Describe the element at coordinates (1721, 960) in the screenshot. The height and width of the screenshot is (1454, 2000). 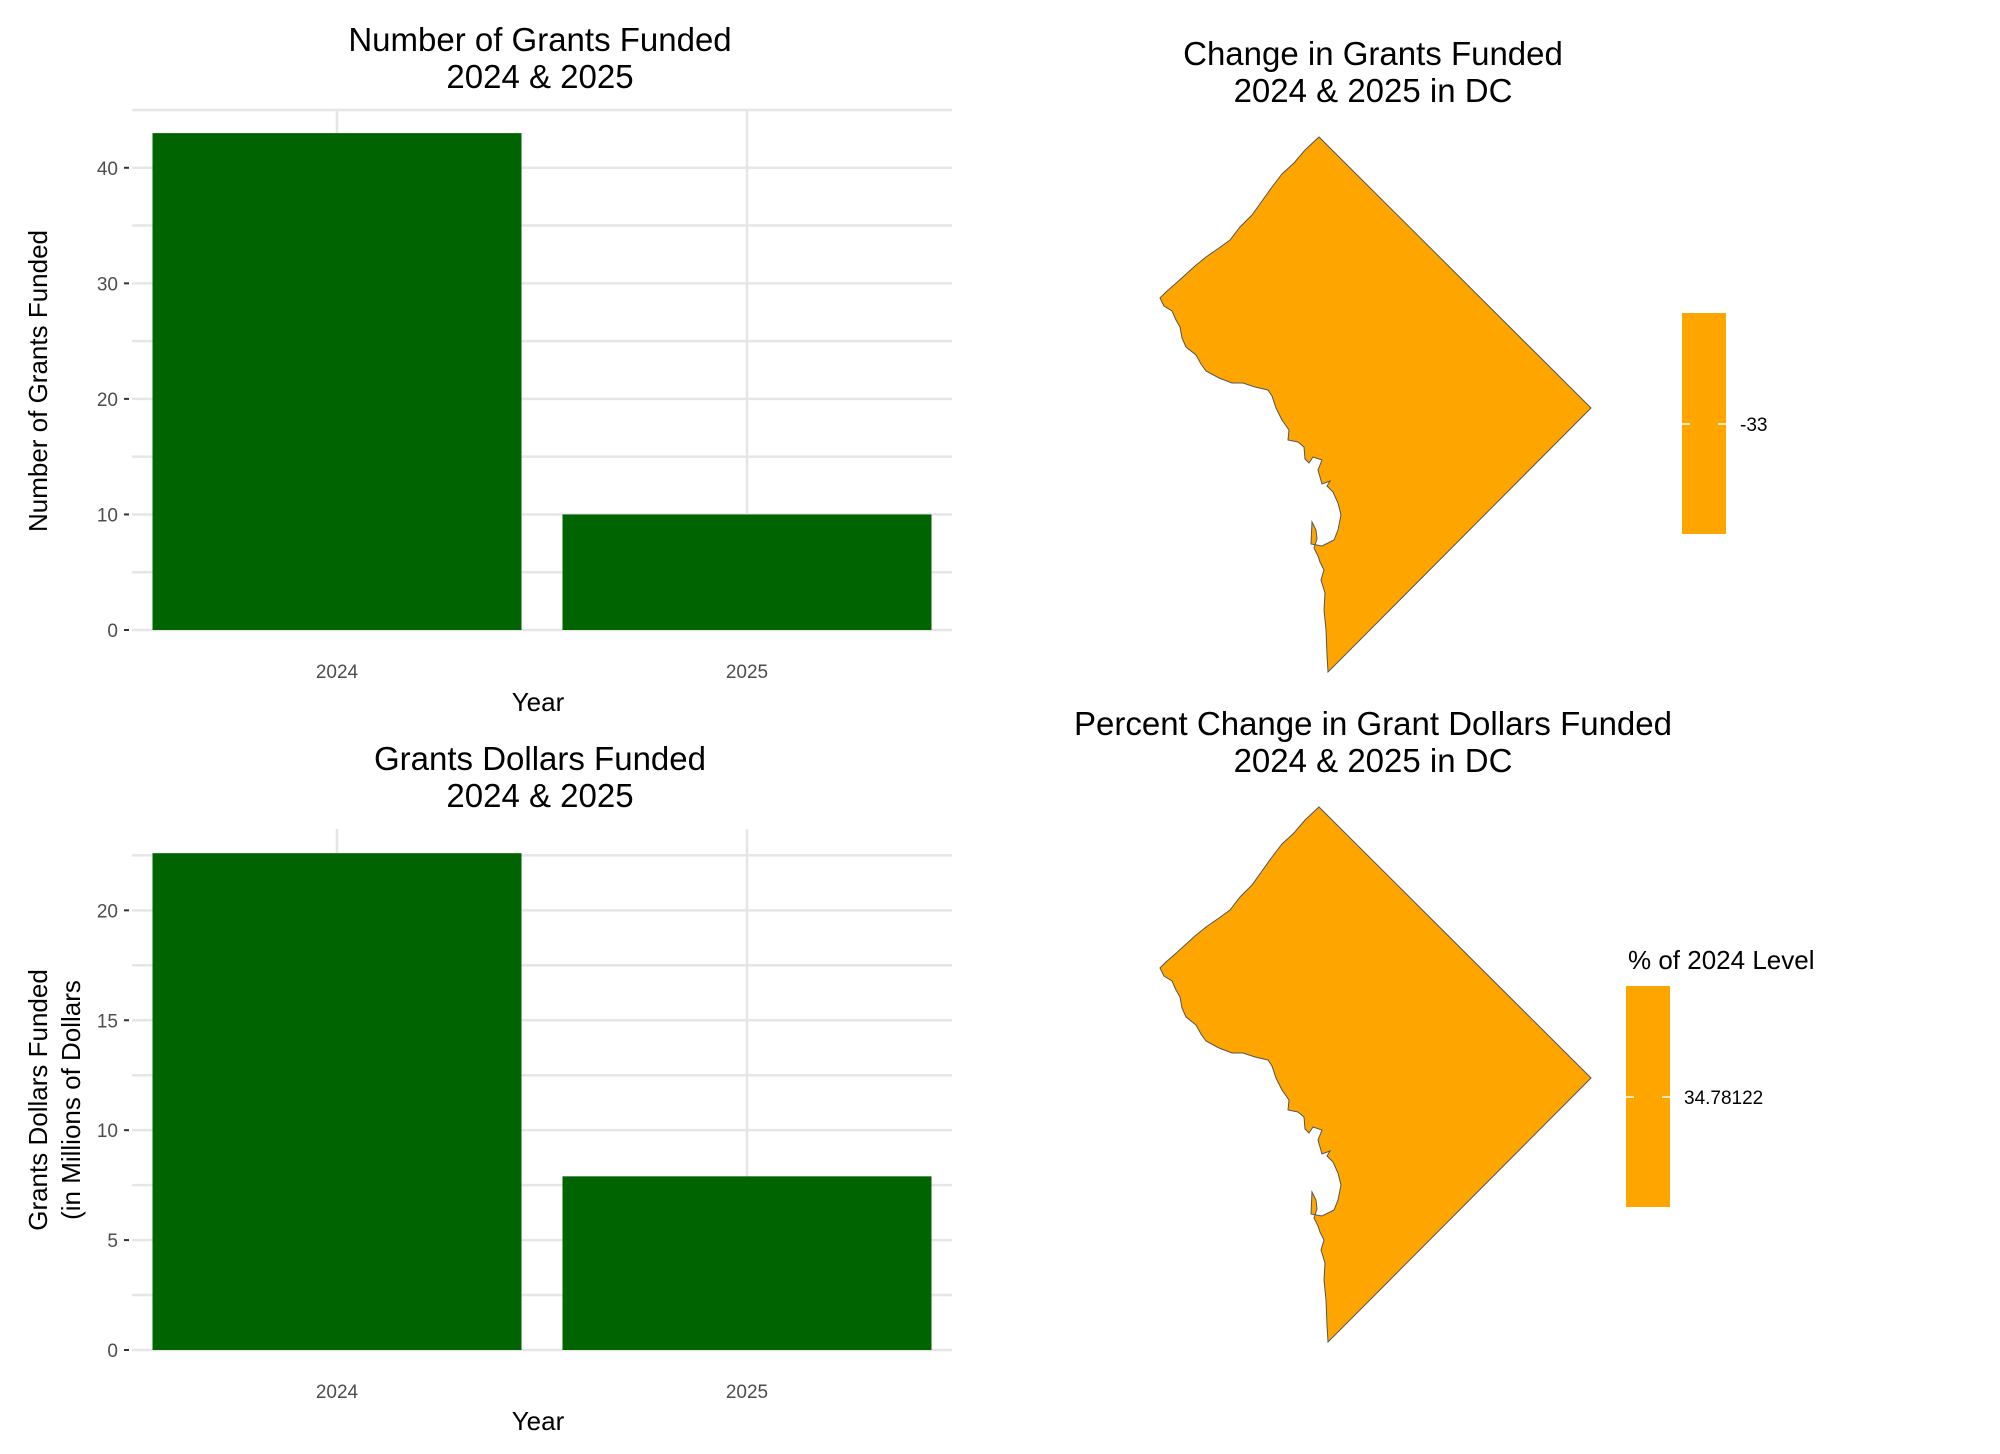
I see `legend-title: % of 2024 Level` at that location.